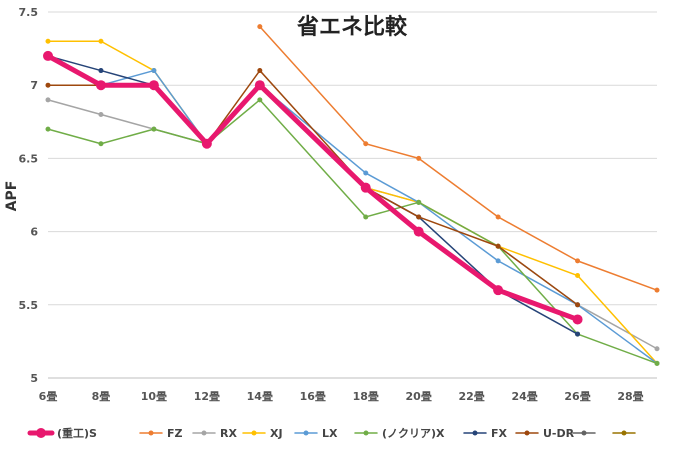 The image size is (673, 449). What do you see at coordinates (214, 433) in the screenshot?
I see `legend-item: RX` at bounding box center [214, 433].